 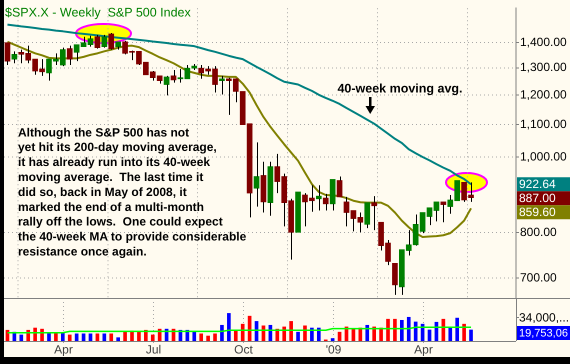 I want to click on text: 859.60, so click(x=537, y=212).